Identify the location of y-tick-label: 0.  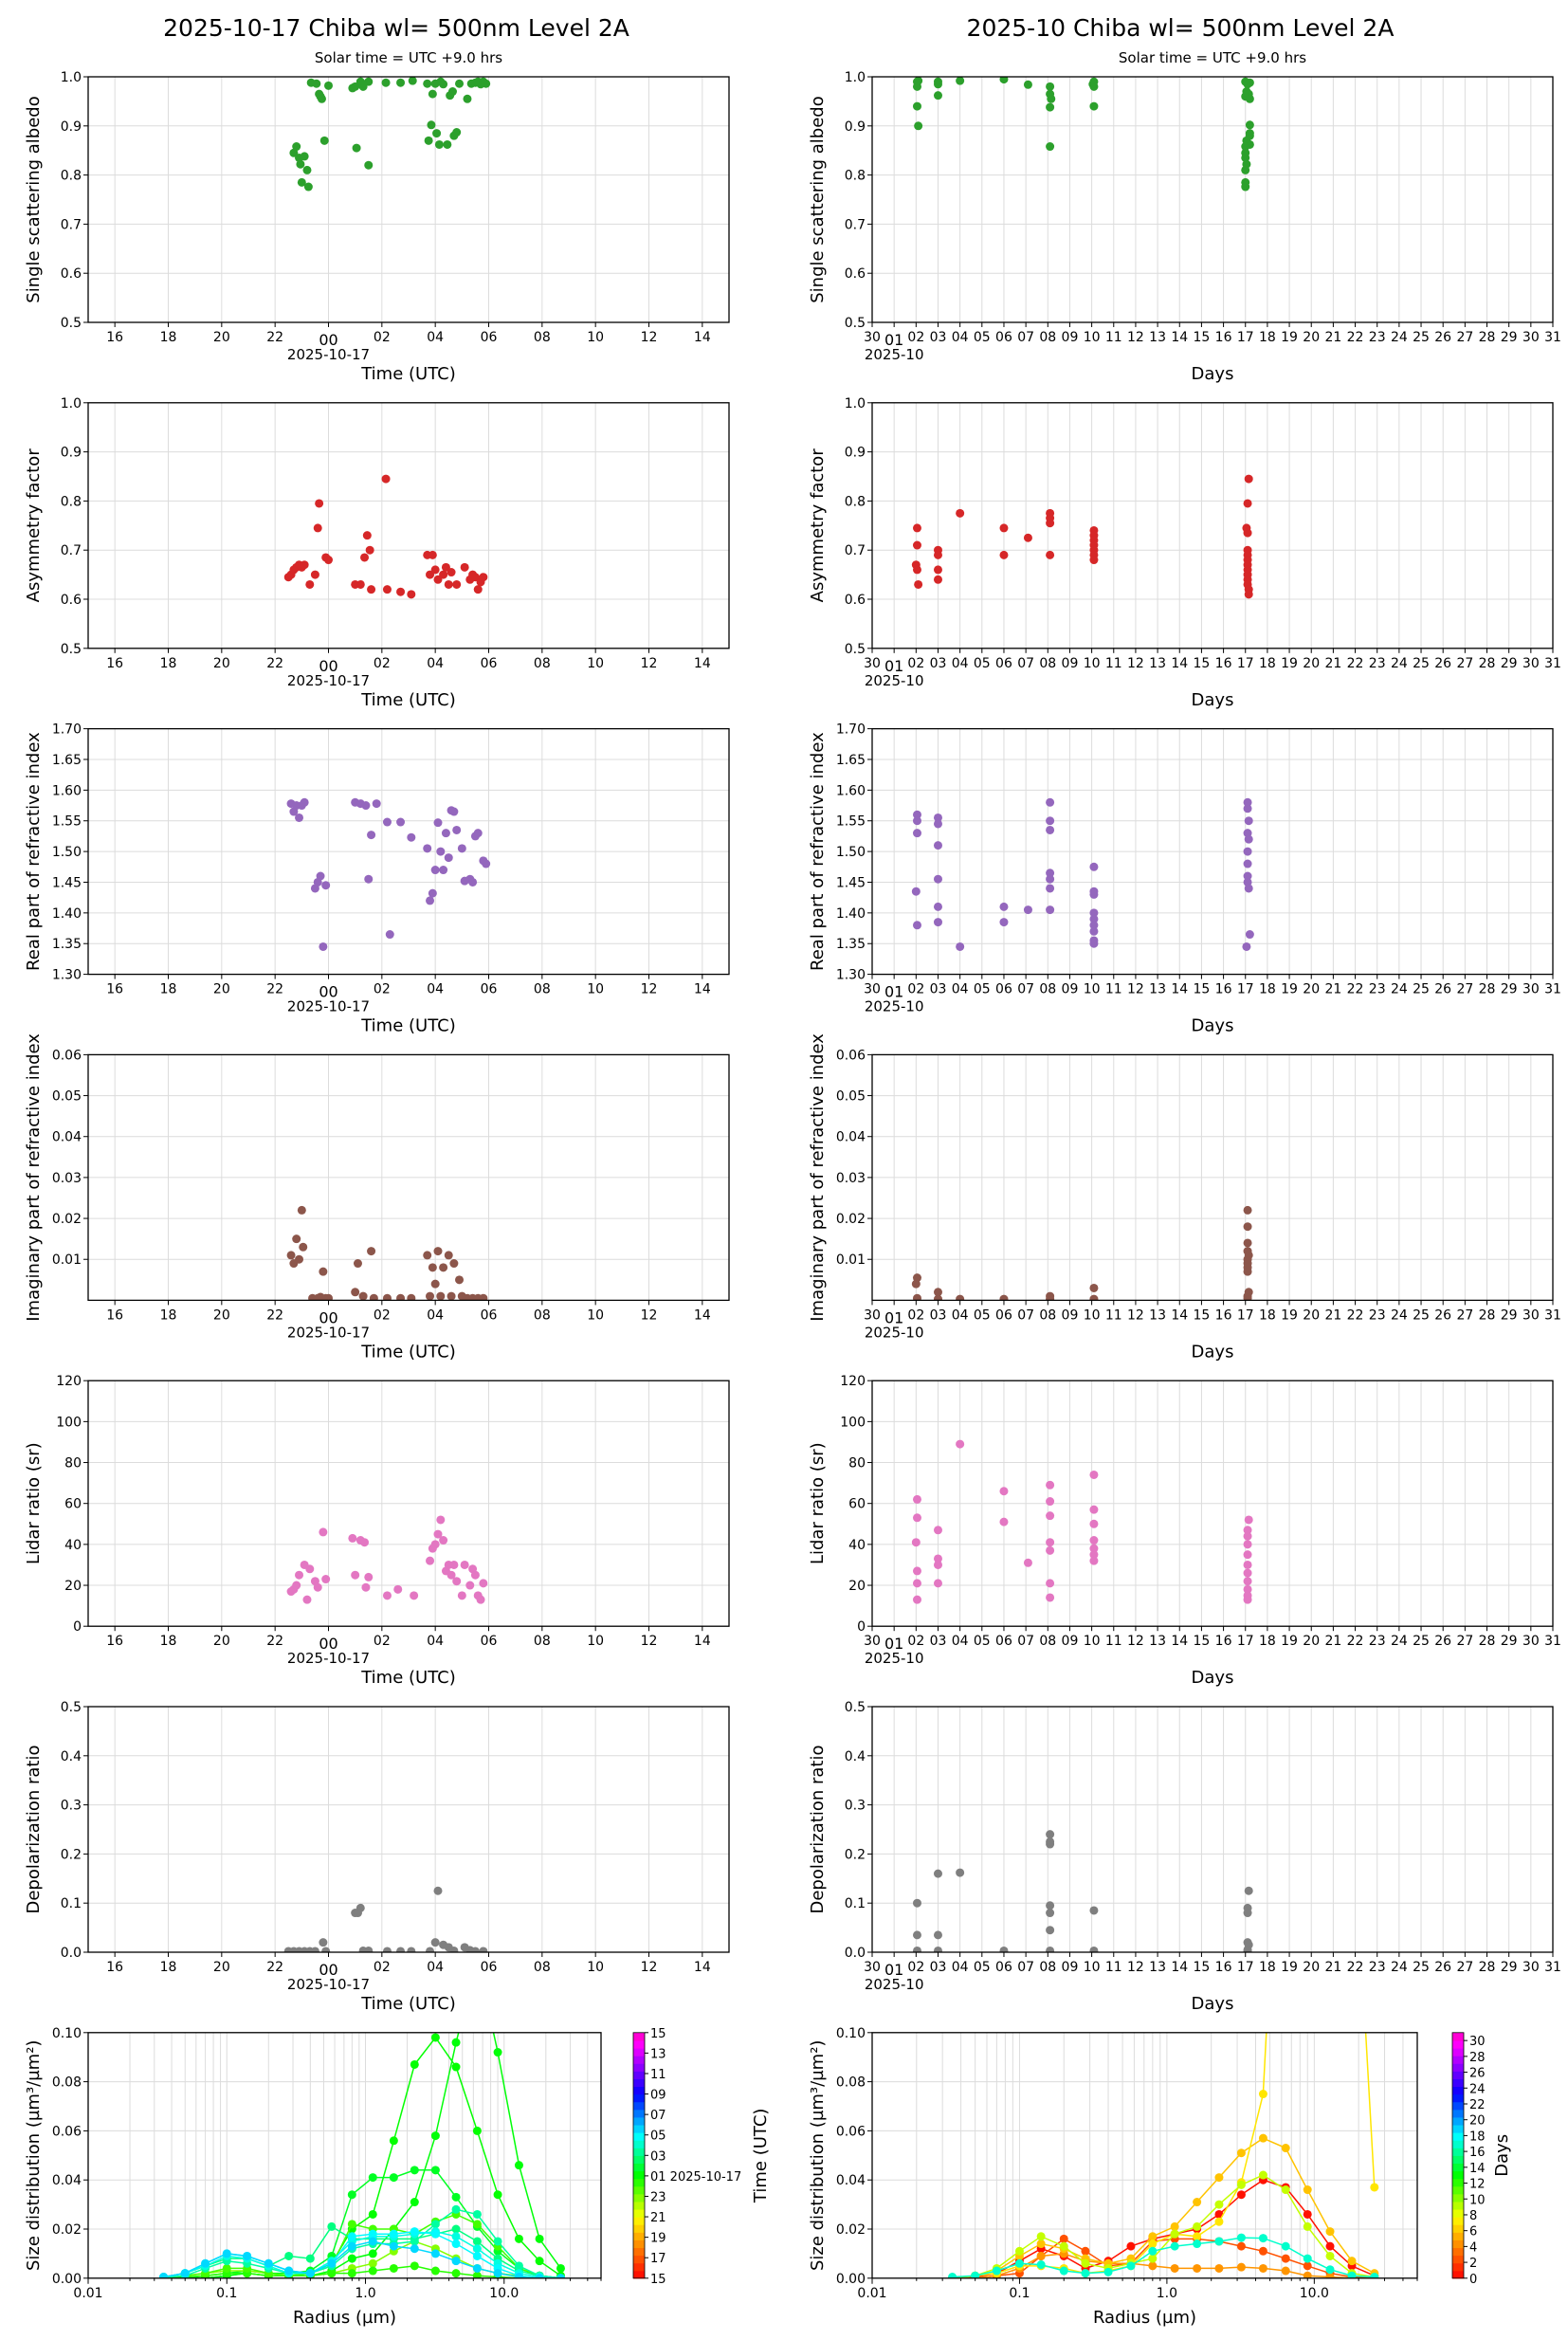
(861, 1627).